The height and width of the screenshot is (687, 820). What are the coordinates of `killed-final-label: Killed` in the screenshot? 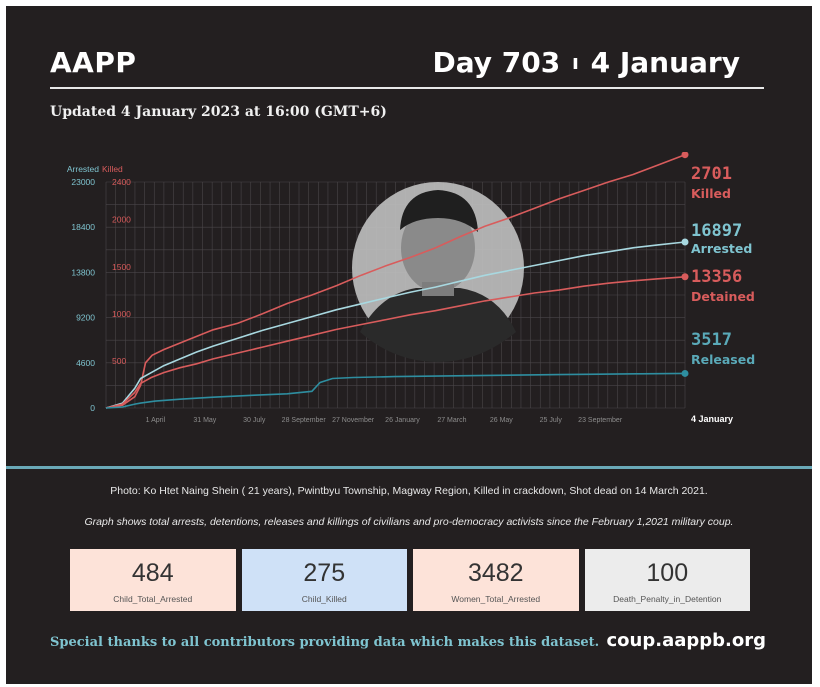 It's located at (711, 193).